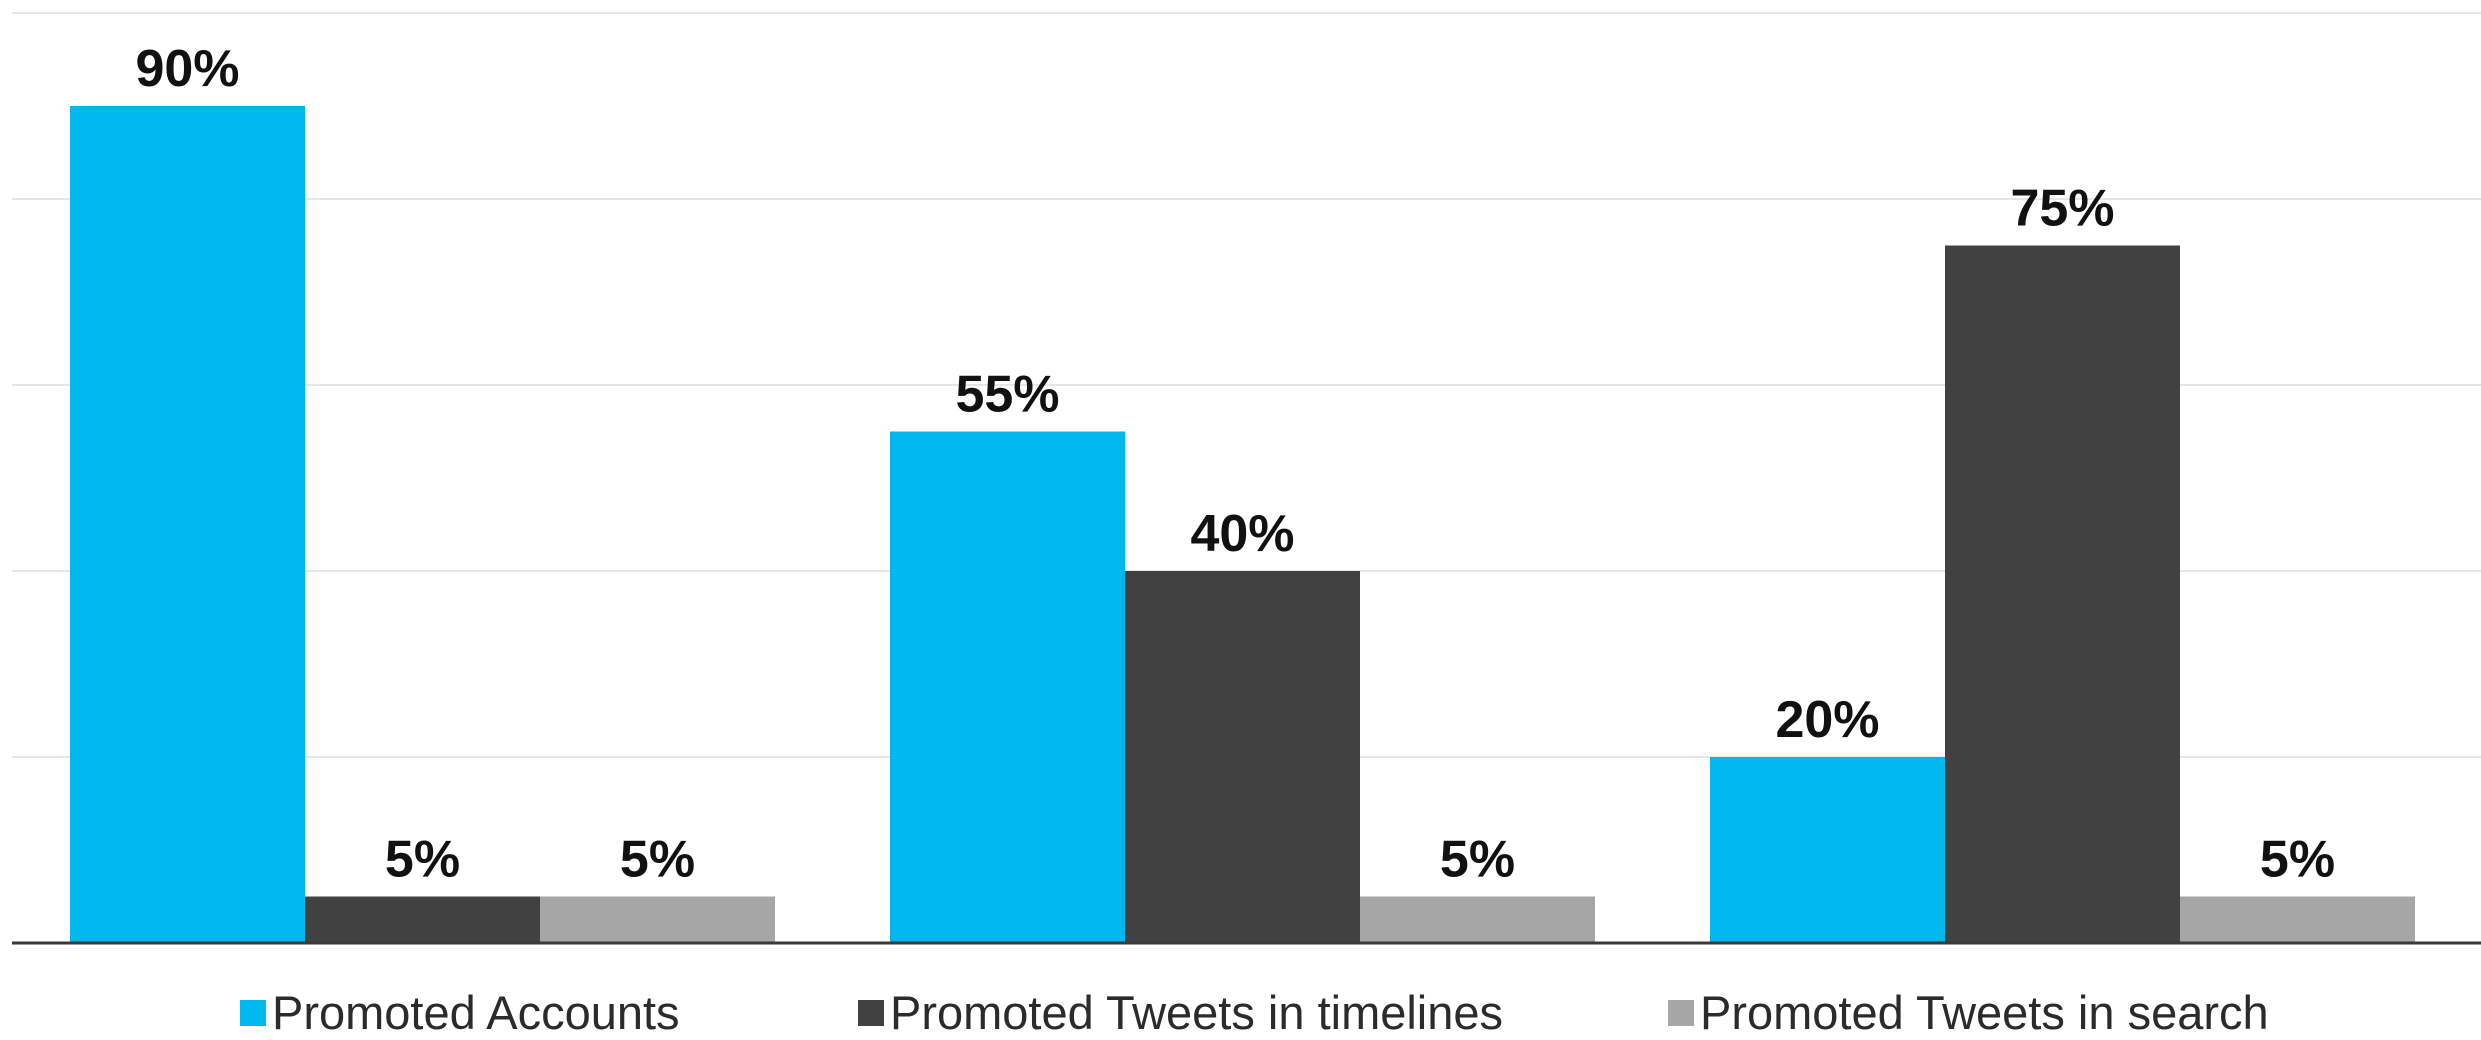 This screenshot has height=1040, width=2481. Describe the element at coordinates (476, 1012) in the screenshot. I see `legend-label: Promoted Accounts` at that location.